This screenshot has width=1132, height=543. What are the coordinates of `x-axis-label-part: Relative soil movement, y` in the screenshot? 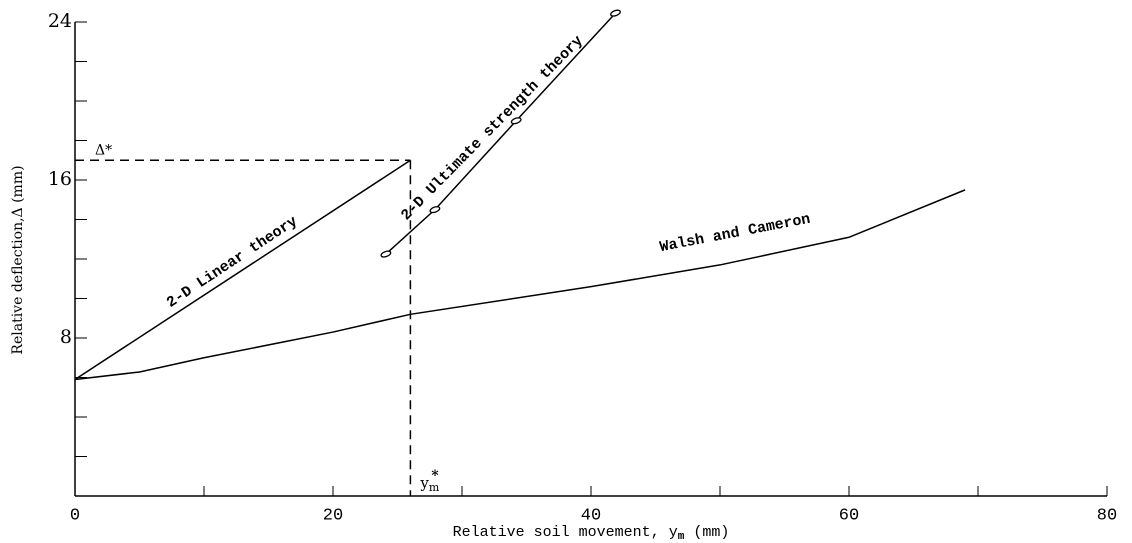 It's located at (565, 532).